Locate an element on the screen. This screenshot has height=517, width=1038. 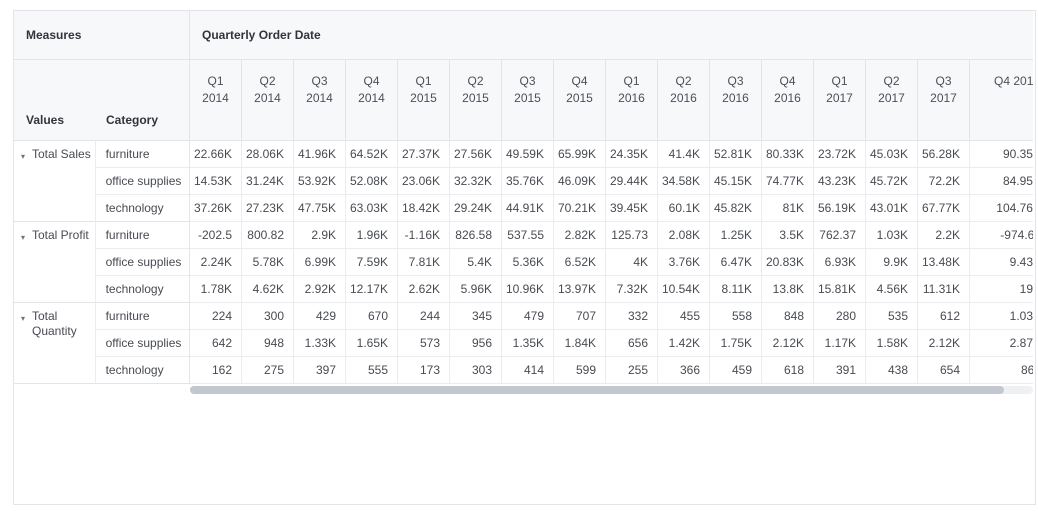
table-cell: 555 is located at coordinates (372, 370).